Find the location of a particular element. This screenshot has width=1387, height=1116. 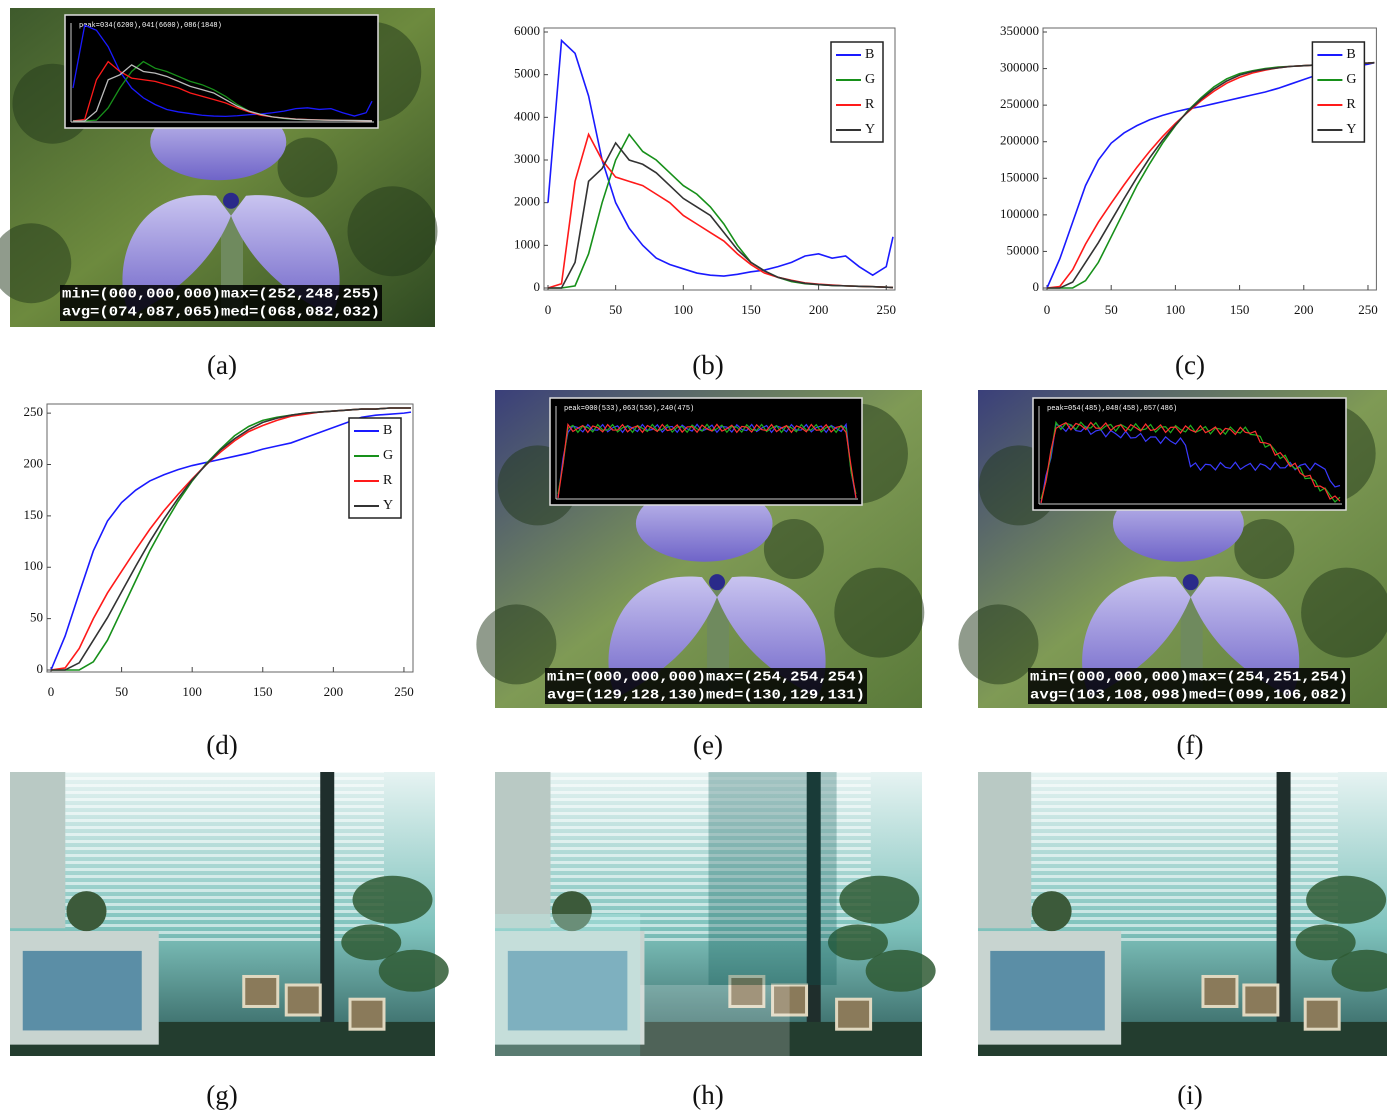

y-tick-label: 5000 is located at coordinates (527, 73).